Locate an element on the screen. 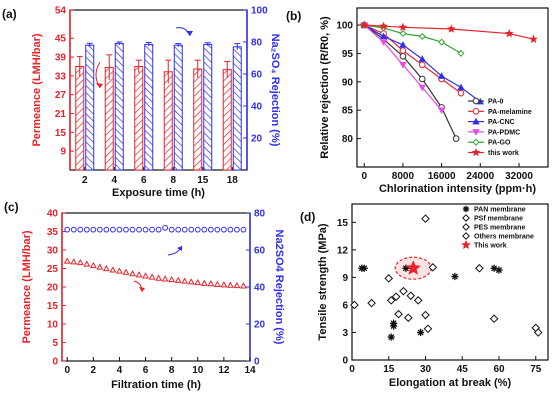  panel-b-y-tick-label: 90 is located at coordinates (348, 82).